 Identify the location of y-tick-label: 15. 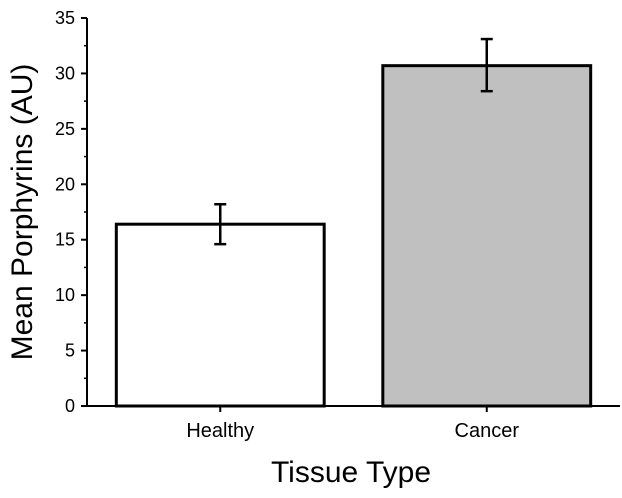
(65, 240).